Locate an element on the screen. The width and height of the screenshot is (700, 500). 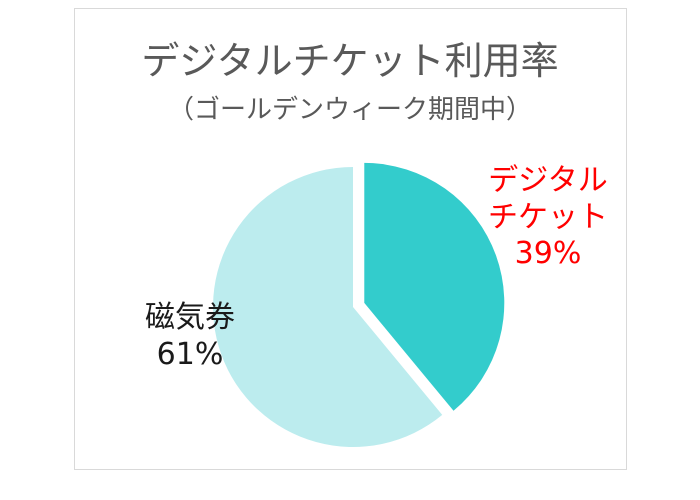
slice-value-label: 39% is located at coordinates (548, 254).